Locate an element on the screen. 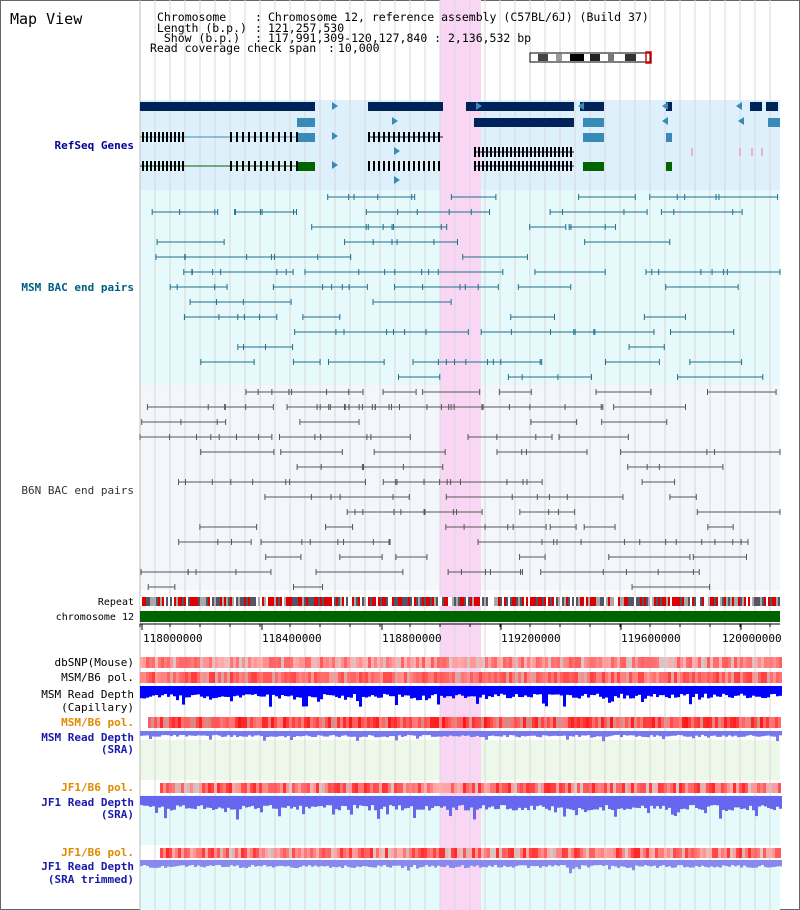 This screenshot has height=910, width=800. track-label-b6n-bac: B6N BAC end pairs is located at coordinates (77, 490).